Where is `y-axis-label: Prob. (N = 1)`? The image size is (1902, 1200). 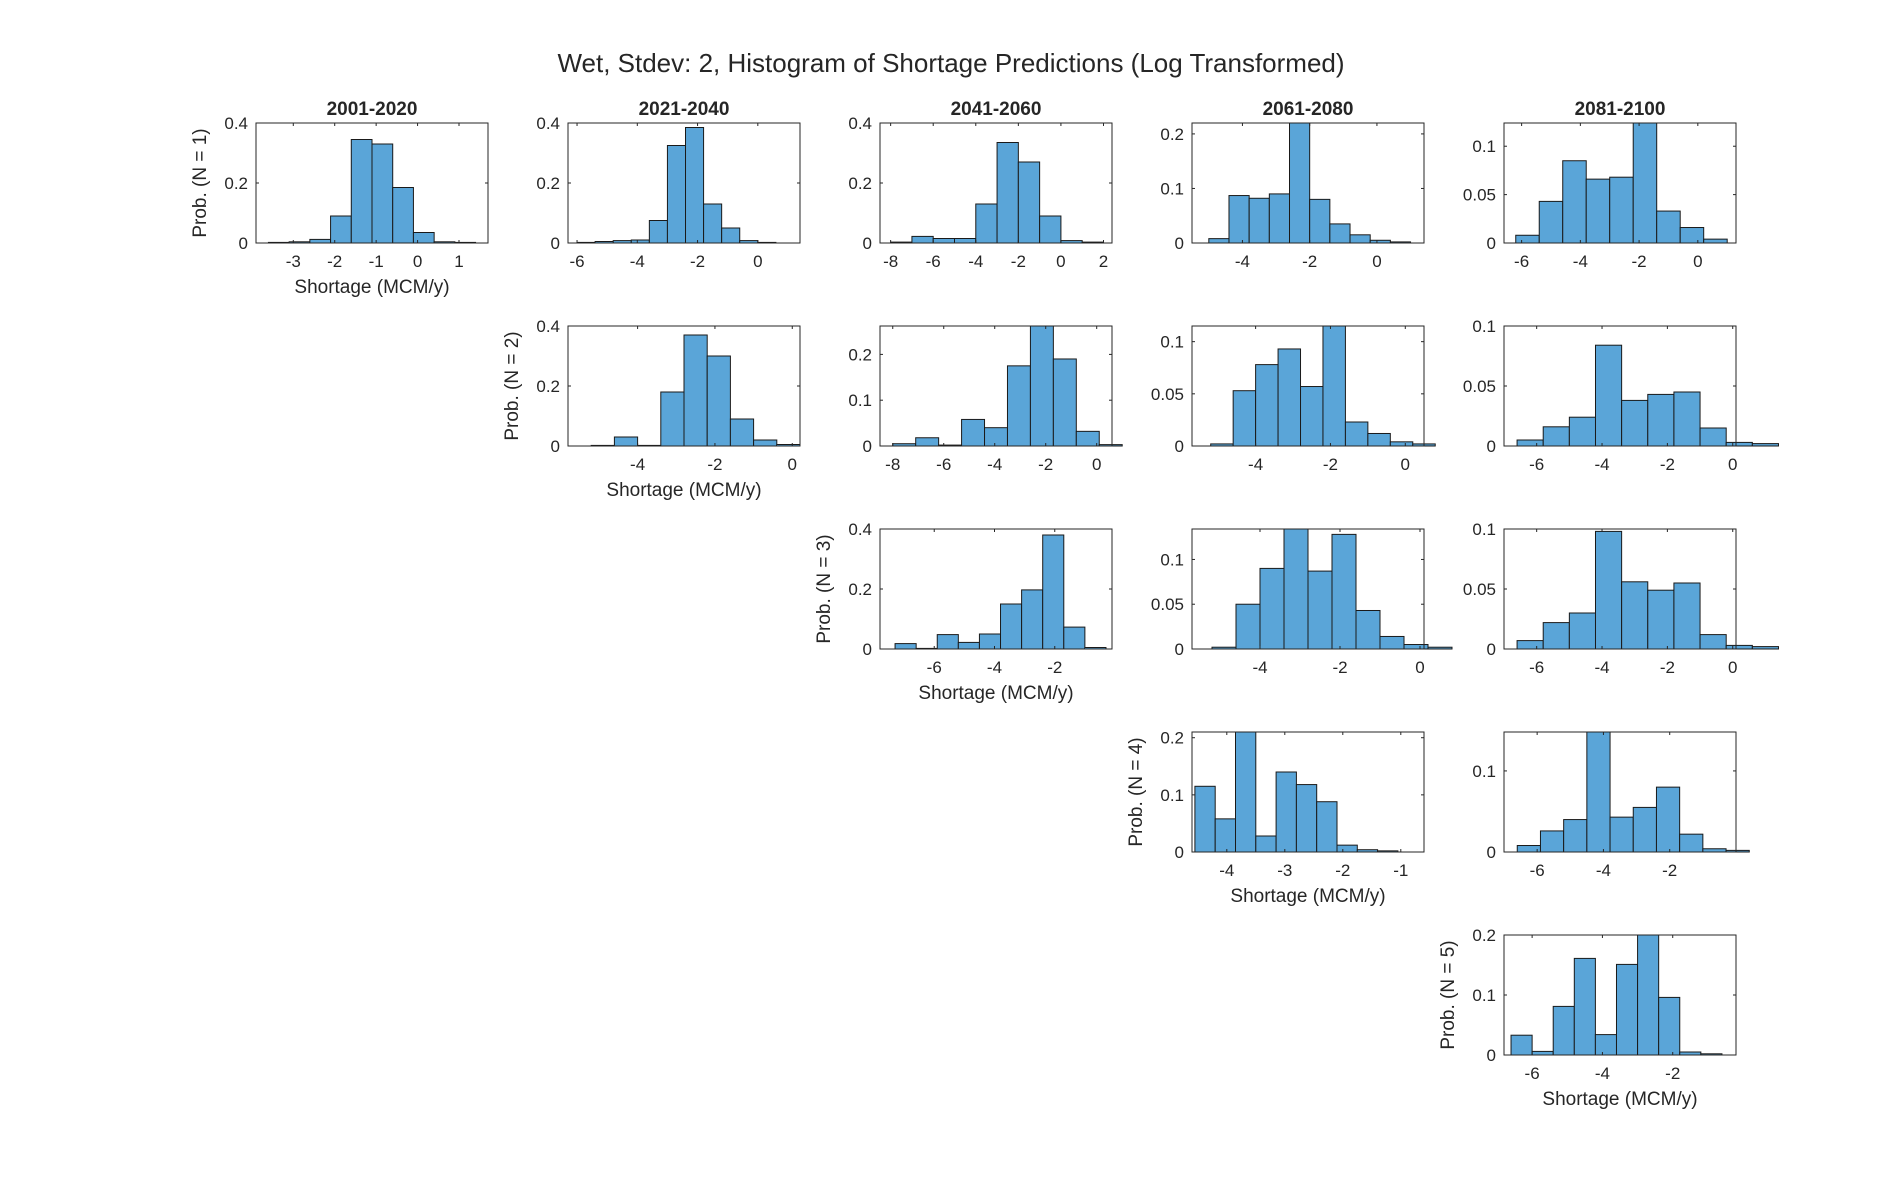
y-axis-label: Prob. (N = 1) is located at coordinates (200, 182).